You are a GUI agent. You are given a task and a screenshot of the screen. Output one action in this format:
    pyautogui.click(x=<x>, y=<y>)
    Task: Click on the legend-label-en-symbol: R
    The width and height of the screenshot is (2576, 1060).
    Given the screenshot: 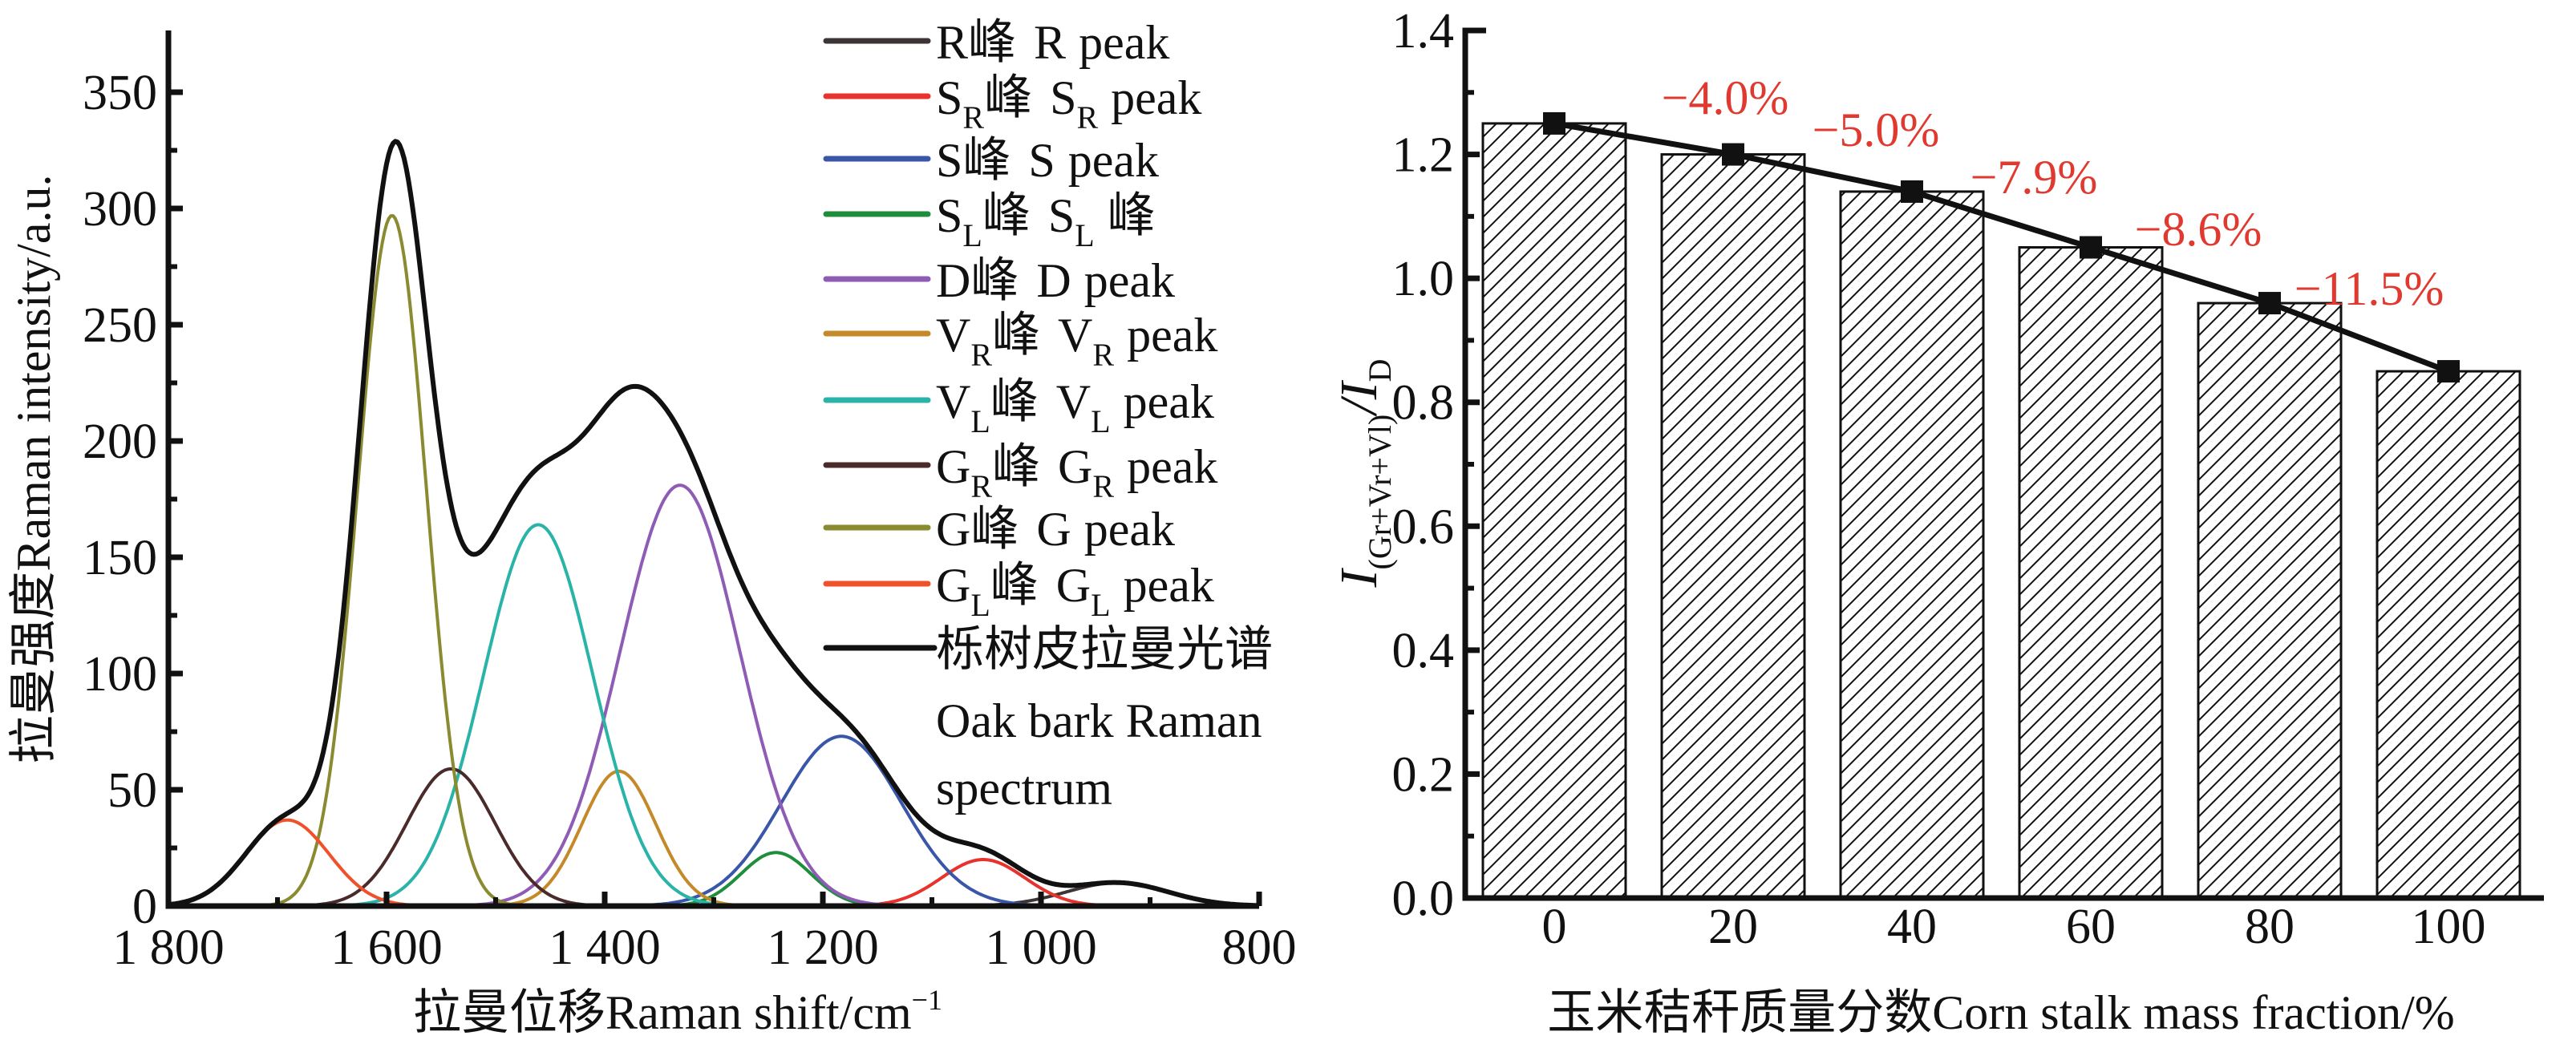 What is the action you would take?
    pyautogui.click(x=1050, y=42)
    